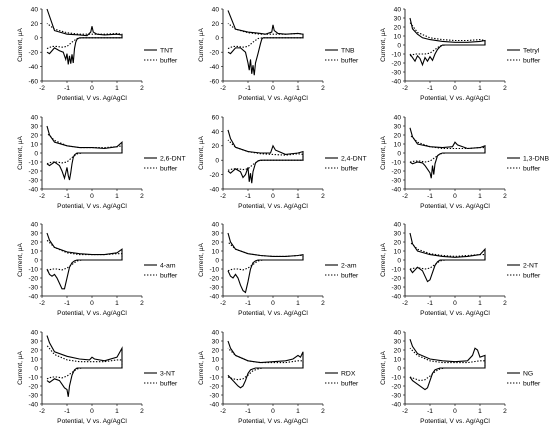 The height and width of the screenshot is (433, 550). I want to click on legend-label-sample: Tetryl, so click(531, 50).